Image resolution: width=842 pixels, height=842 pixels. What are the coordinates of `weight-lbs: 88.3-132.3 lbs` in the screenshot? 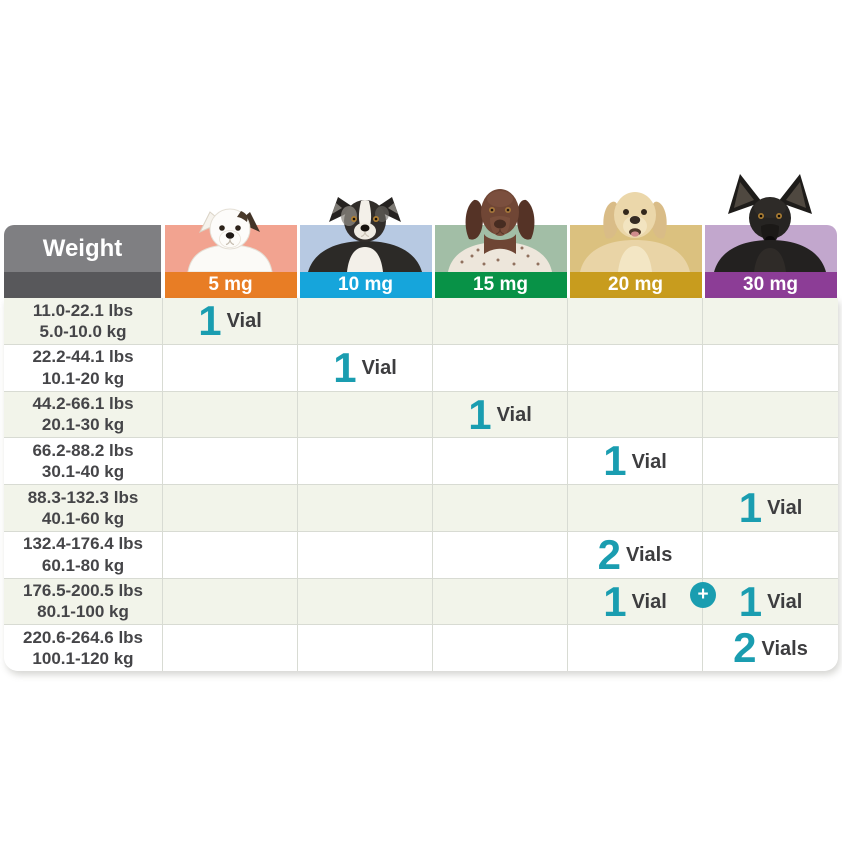 It's located at (83, 497).